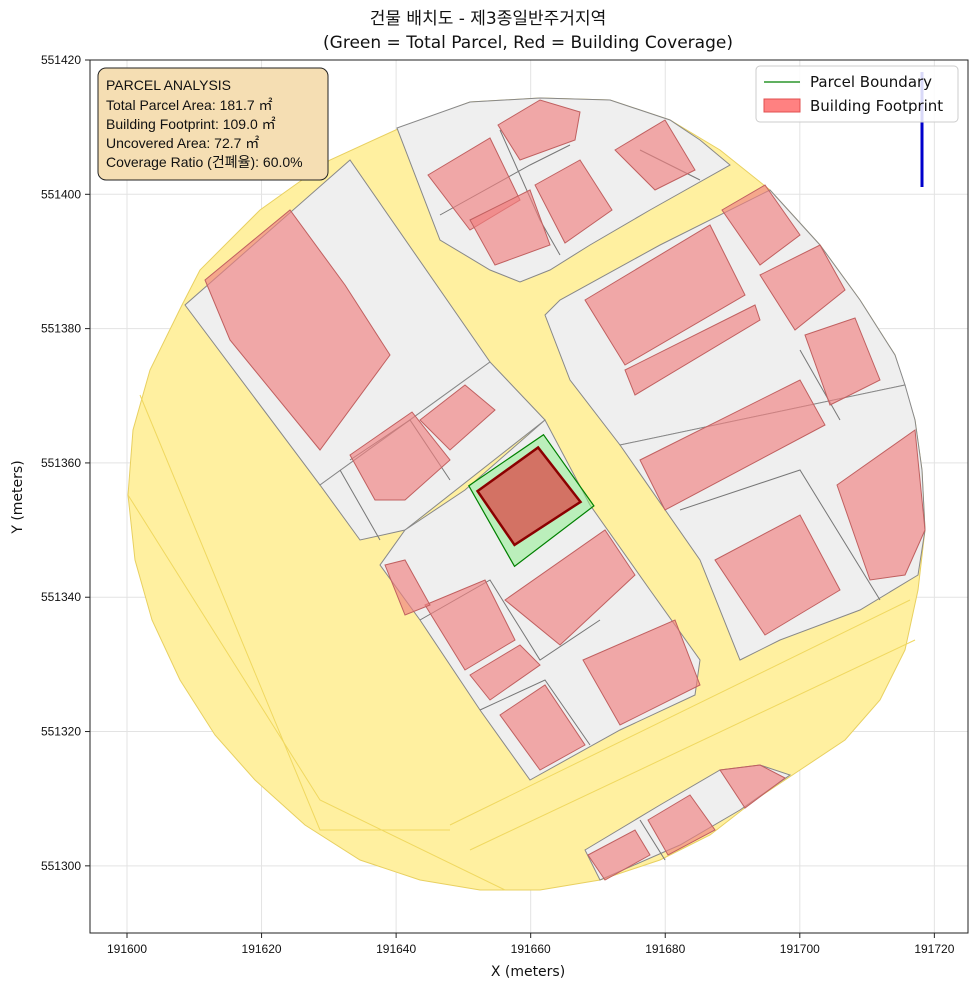 This screenshot has height=990, width=976. What do you see at coordinates (61, 60) in the screenshot?
I see `y-tick-label: 551420` at bounding box center [61, 60].